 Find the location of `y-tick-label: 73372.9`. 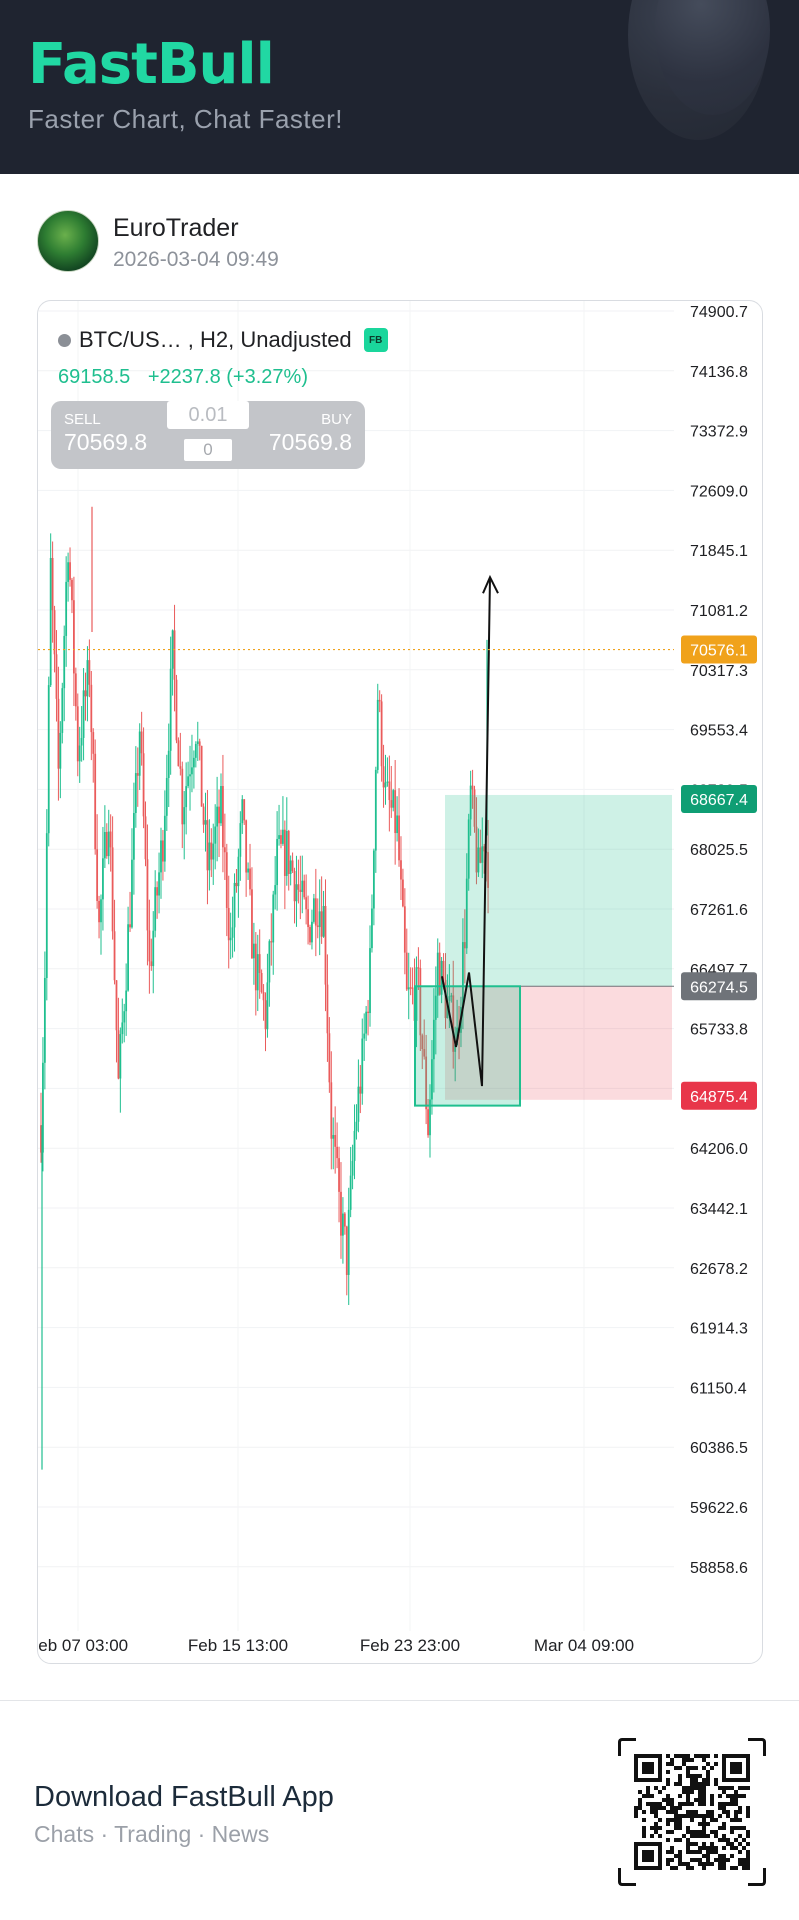

y-tick-label: 73372.9 is located at coordinates (719, 432).